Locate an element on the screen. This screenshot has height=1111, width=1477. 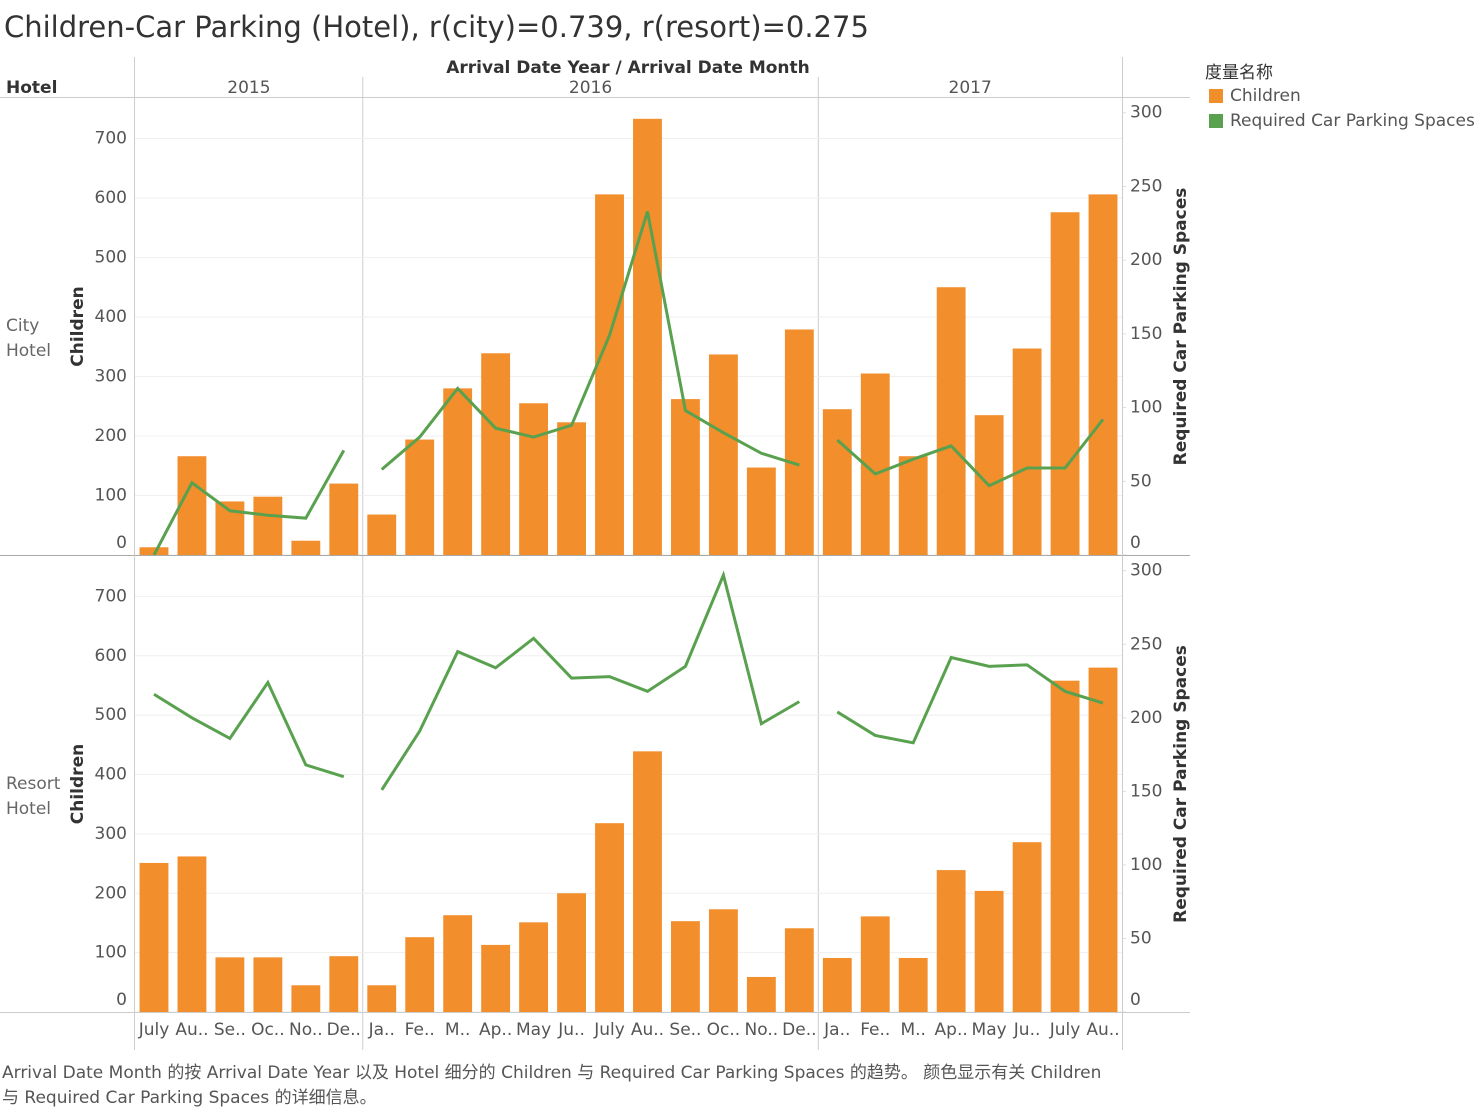
x-tick-label: M.. is located at coordinates (457, 1030).